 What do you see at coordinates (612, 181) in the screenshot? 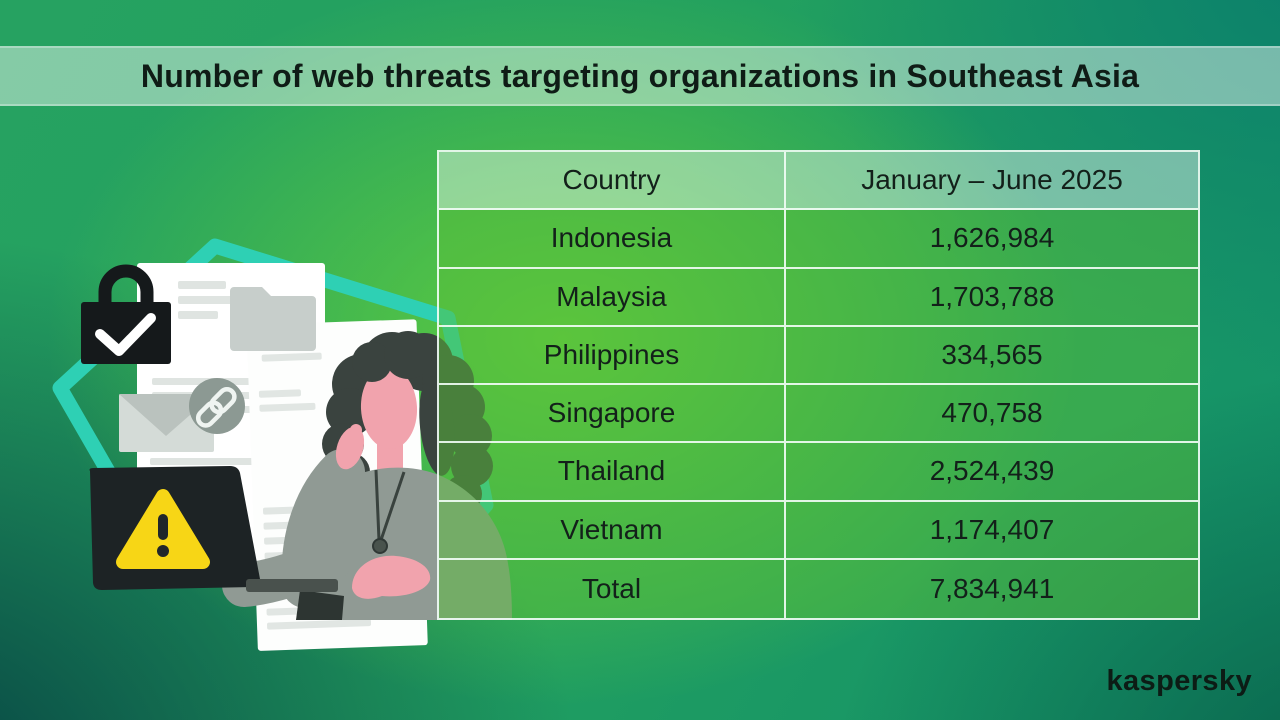
I see `column-header-country: Country` at bounding box center [612, 181].